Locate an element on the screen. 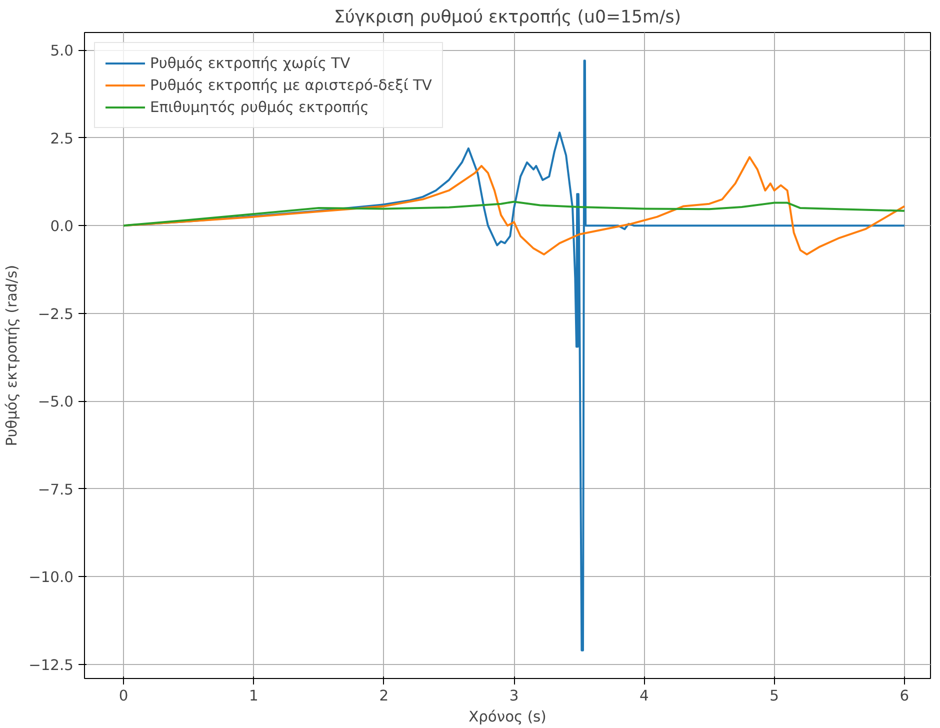 This screenshot has height=728, width=940. x-tick-label: 3 is located at coordinates (514, 696).